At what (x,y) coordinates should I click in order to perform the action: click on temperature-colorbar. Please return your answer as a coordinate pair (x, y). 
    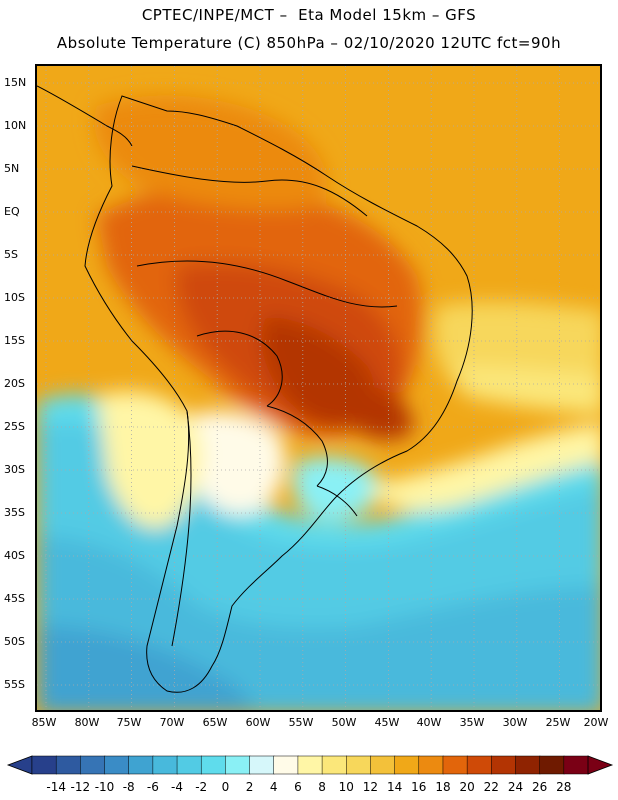
    Looking at the image, I should click on (310, 765).